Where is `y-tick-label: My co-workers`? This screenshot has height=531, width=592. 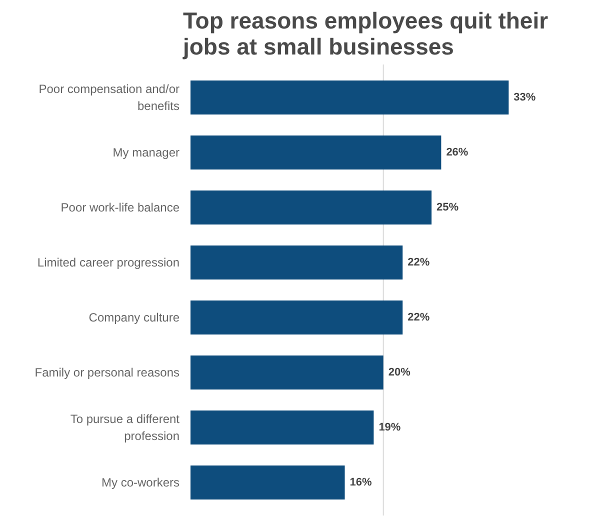 y-tick-label: My co-workers is located at coordinates (140, 483).